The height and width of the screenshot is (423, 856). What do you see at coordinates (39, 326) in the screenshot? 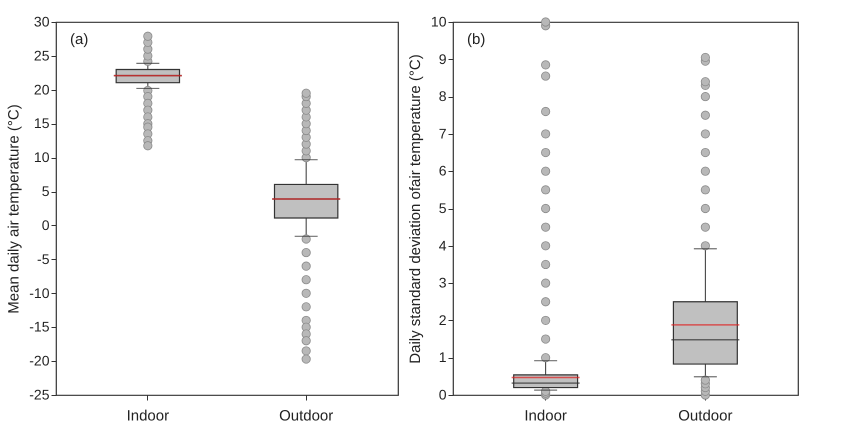
I see `y-tick-label: -15` at bounding box center [39, 326].